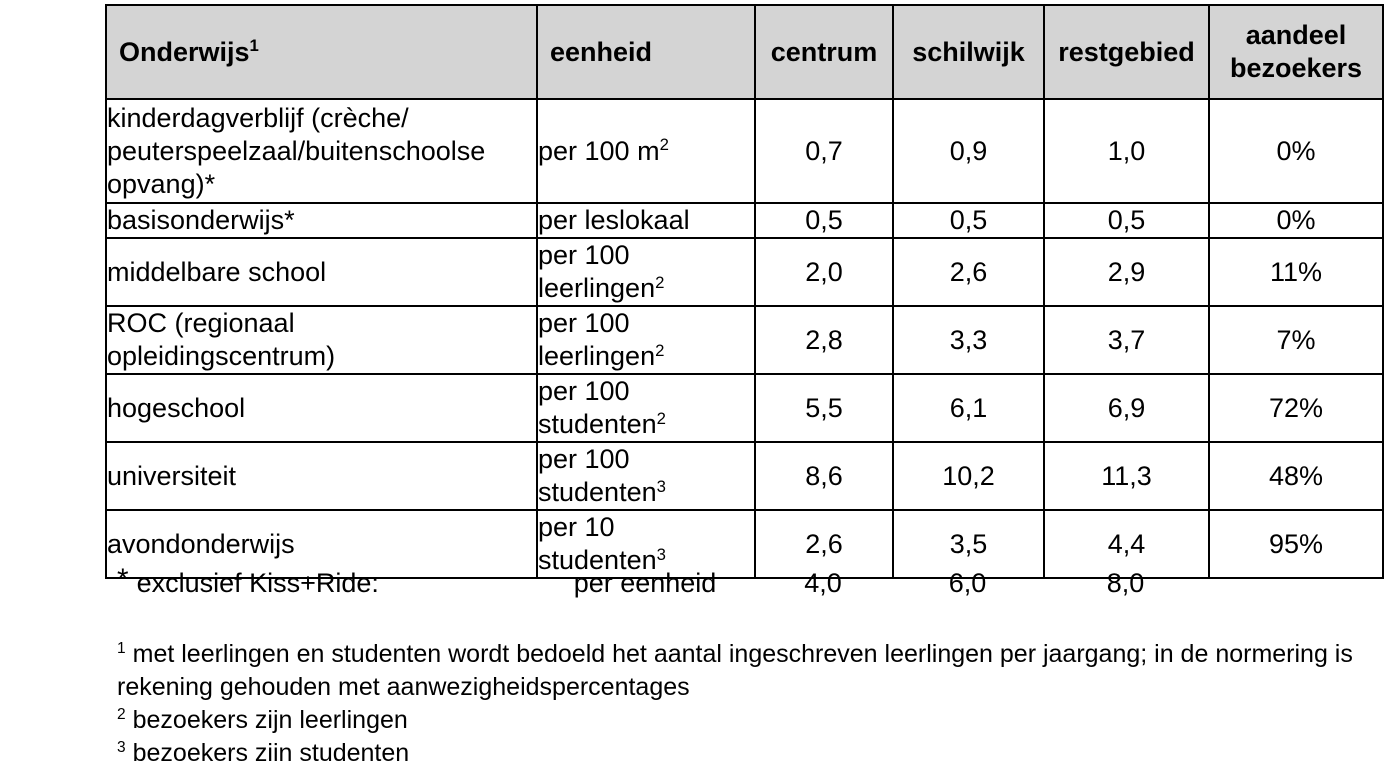 This screenshot has height=761, width=1386. What do you see at coordinates (968, 272) in the screenshot?
I see `value-schilwijk: 2,6` at bounding box center [968, 272].